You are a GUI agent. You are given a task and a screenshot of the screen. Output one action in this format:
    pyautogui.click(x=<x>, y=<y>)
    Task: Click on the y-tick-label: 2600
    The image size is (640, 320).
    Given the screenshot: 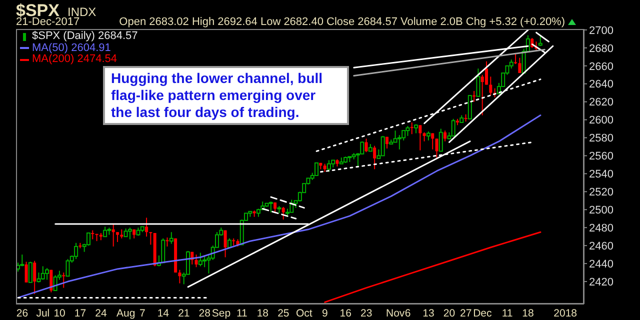 What is the action you would take?
    pyautogui.click(x=601, y=120)
    